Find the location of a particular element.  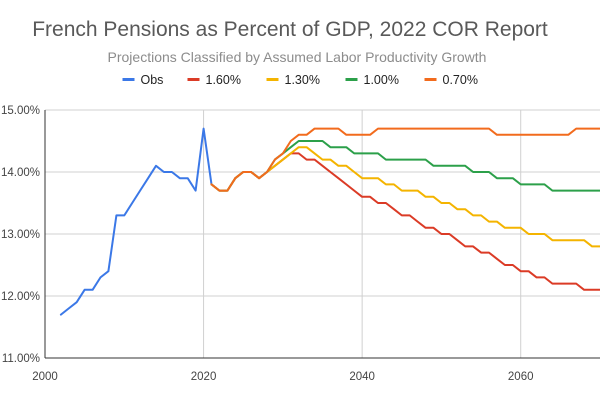

y-tick-label: 14.00% is located at coordinates (20, 173).